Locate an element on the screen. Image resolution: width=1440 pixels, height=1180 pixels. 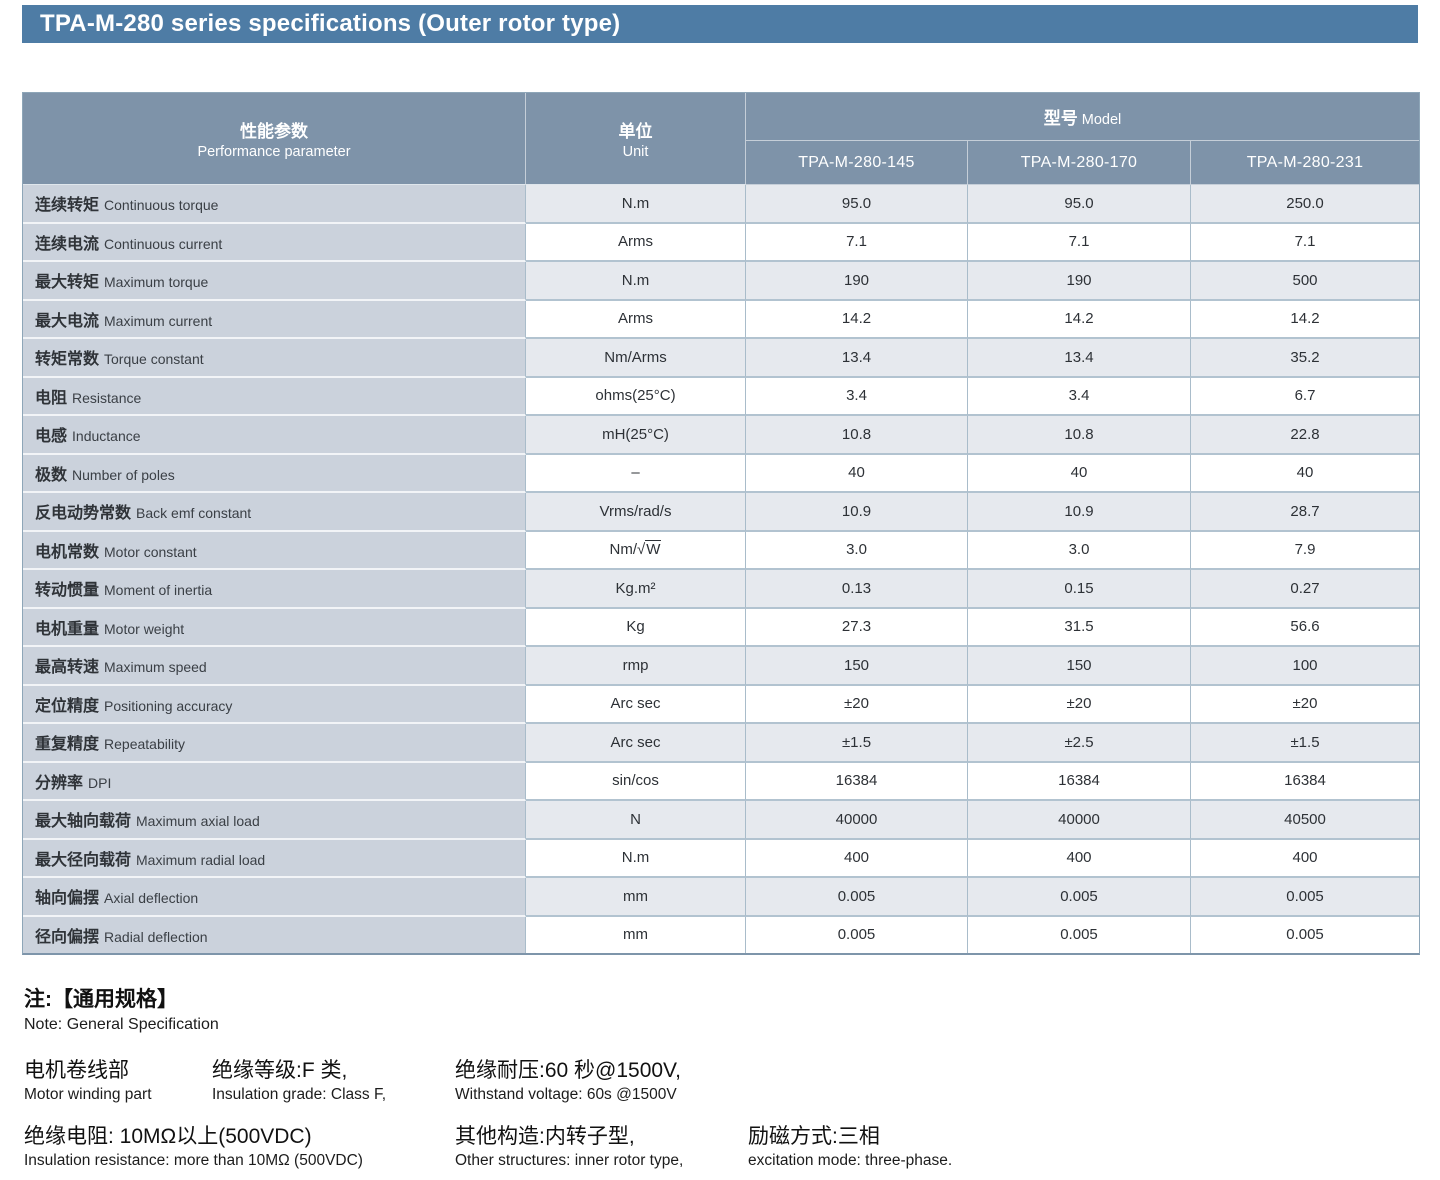
unit-cell: Nm/√W is located at coordinates (636, 550).